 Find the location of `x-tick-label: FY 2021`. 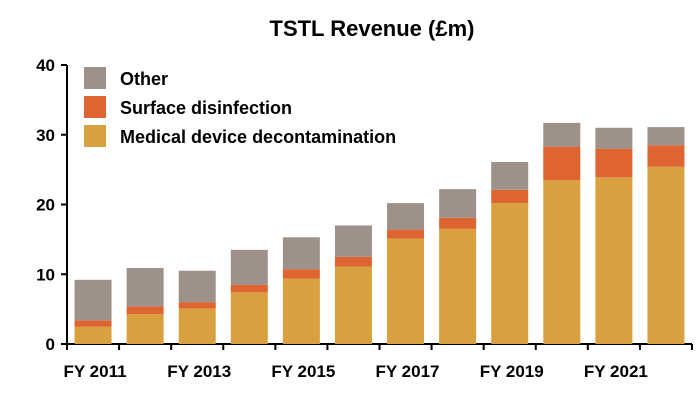

x-tick-label: FY 2021 is located at coordinates (616, 371).